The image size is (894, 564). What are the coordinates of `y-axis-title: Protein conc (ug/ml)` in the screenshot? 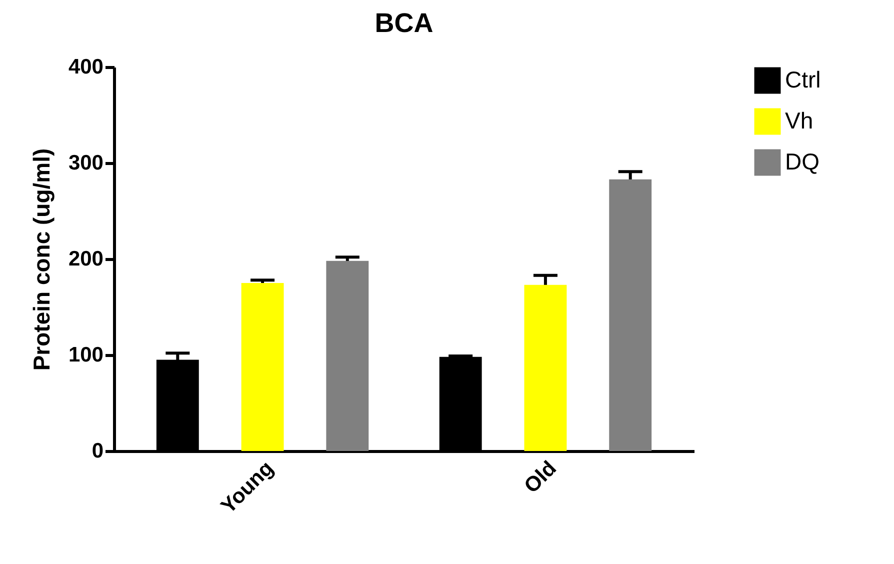 It's located at (41, 259).